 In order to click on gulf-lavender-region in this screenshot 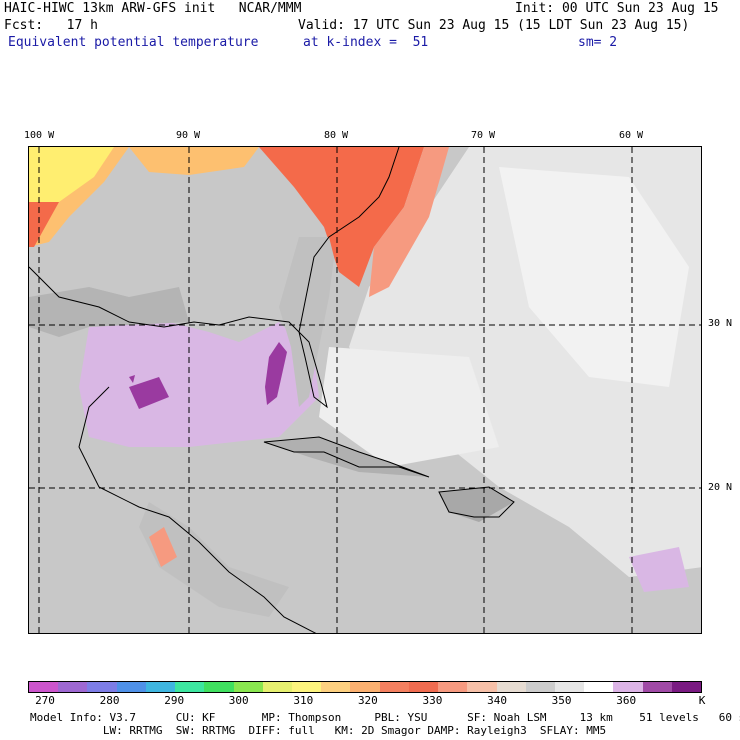, I will do `click(199, 384)`.